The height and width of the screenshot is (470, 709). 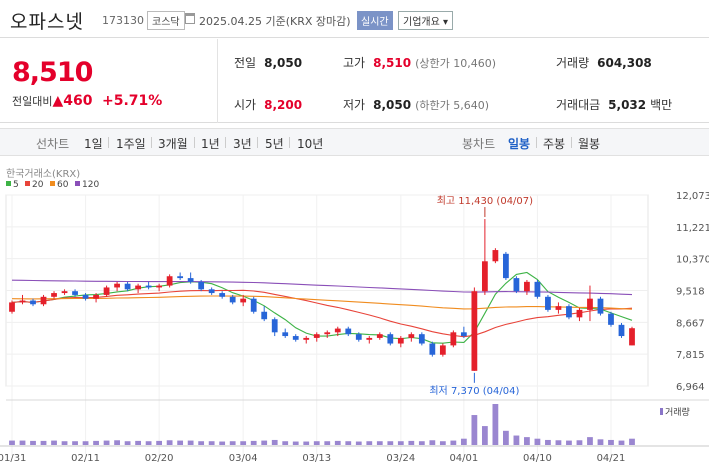 I want to click on open-cell: 시가 8,200, so click(x=268, y=104).